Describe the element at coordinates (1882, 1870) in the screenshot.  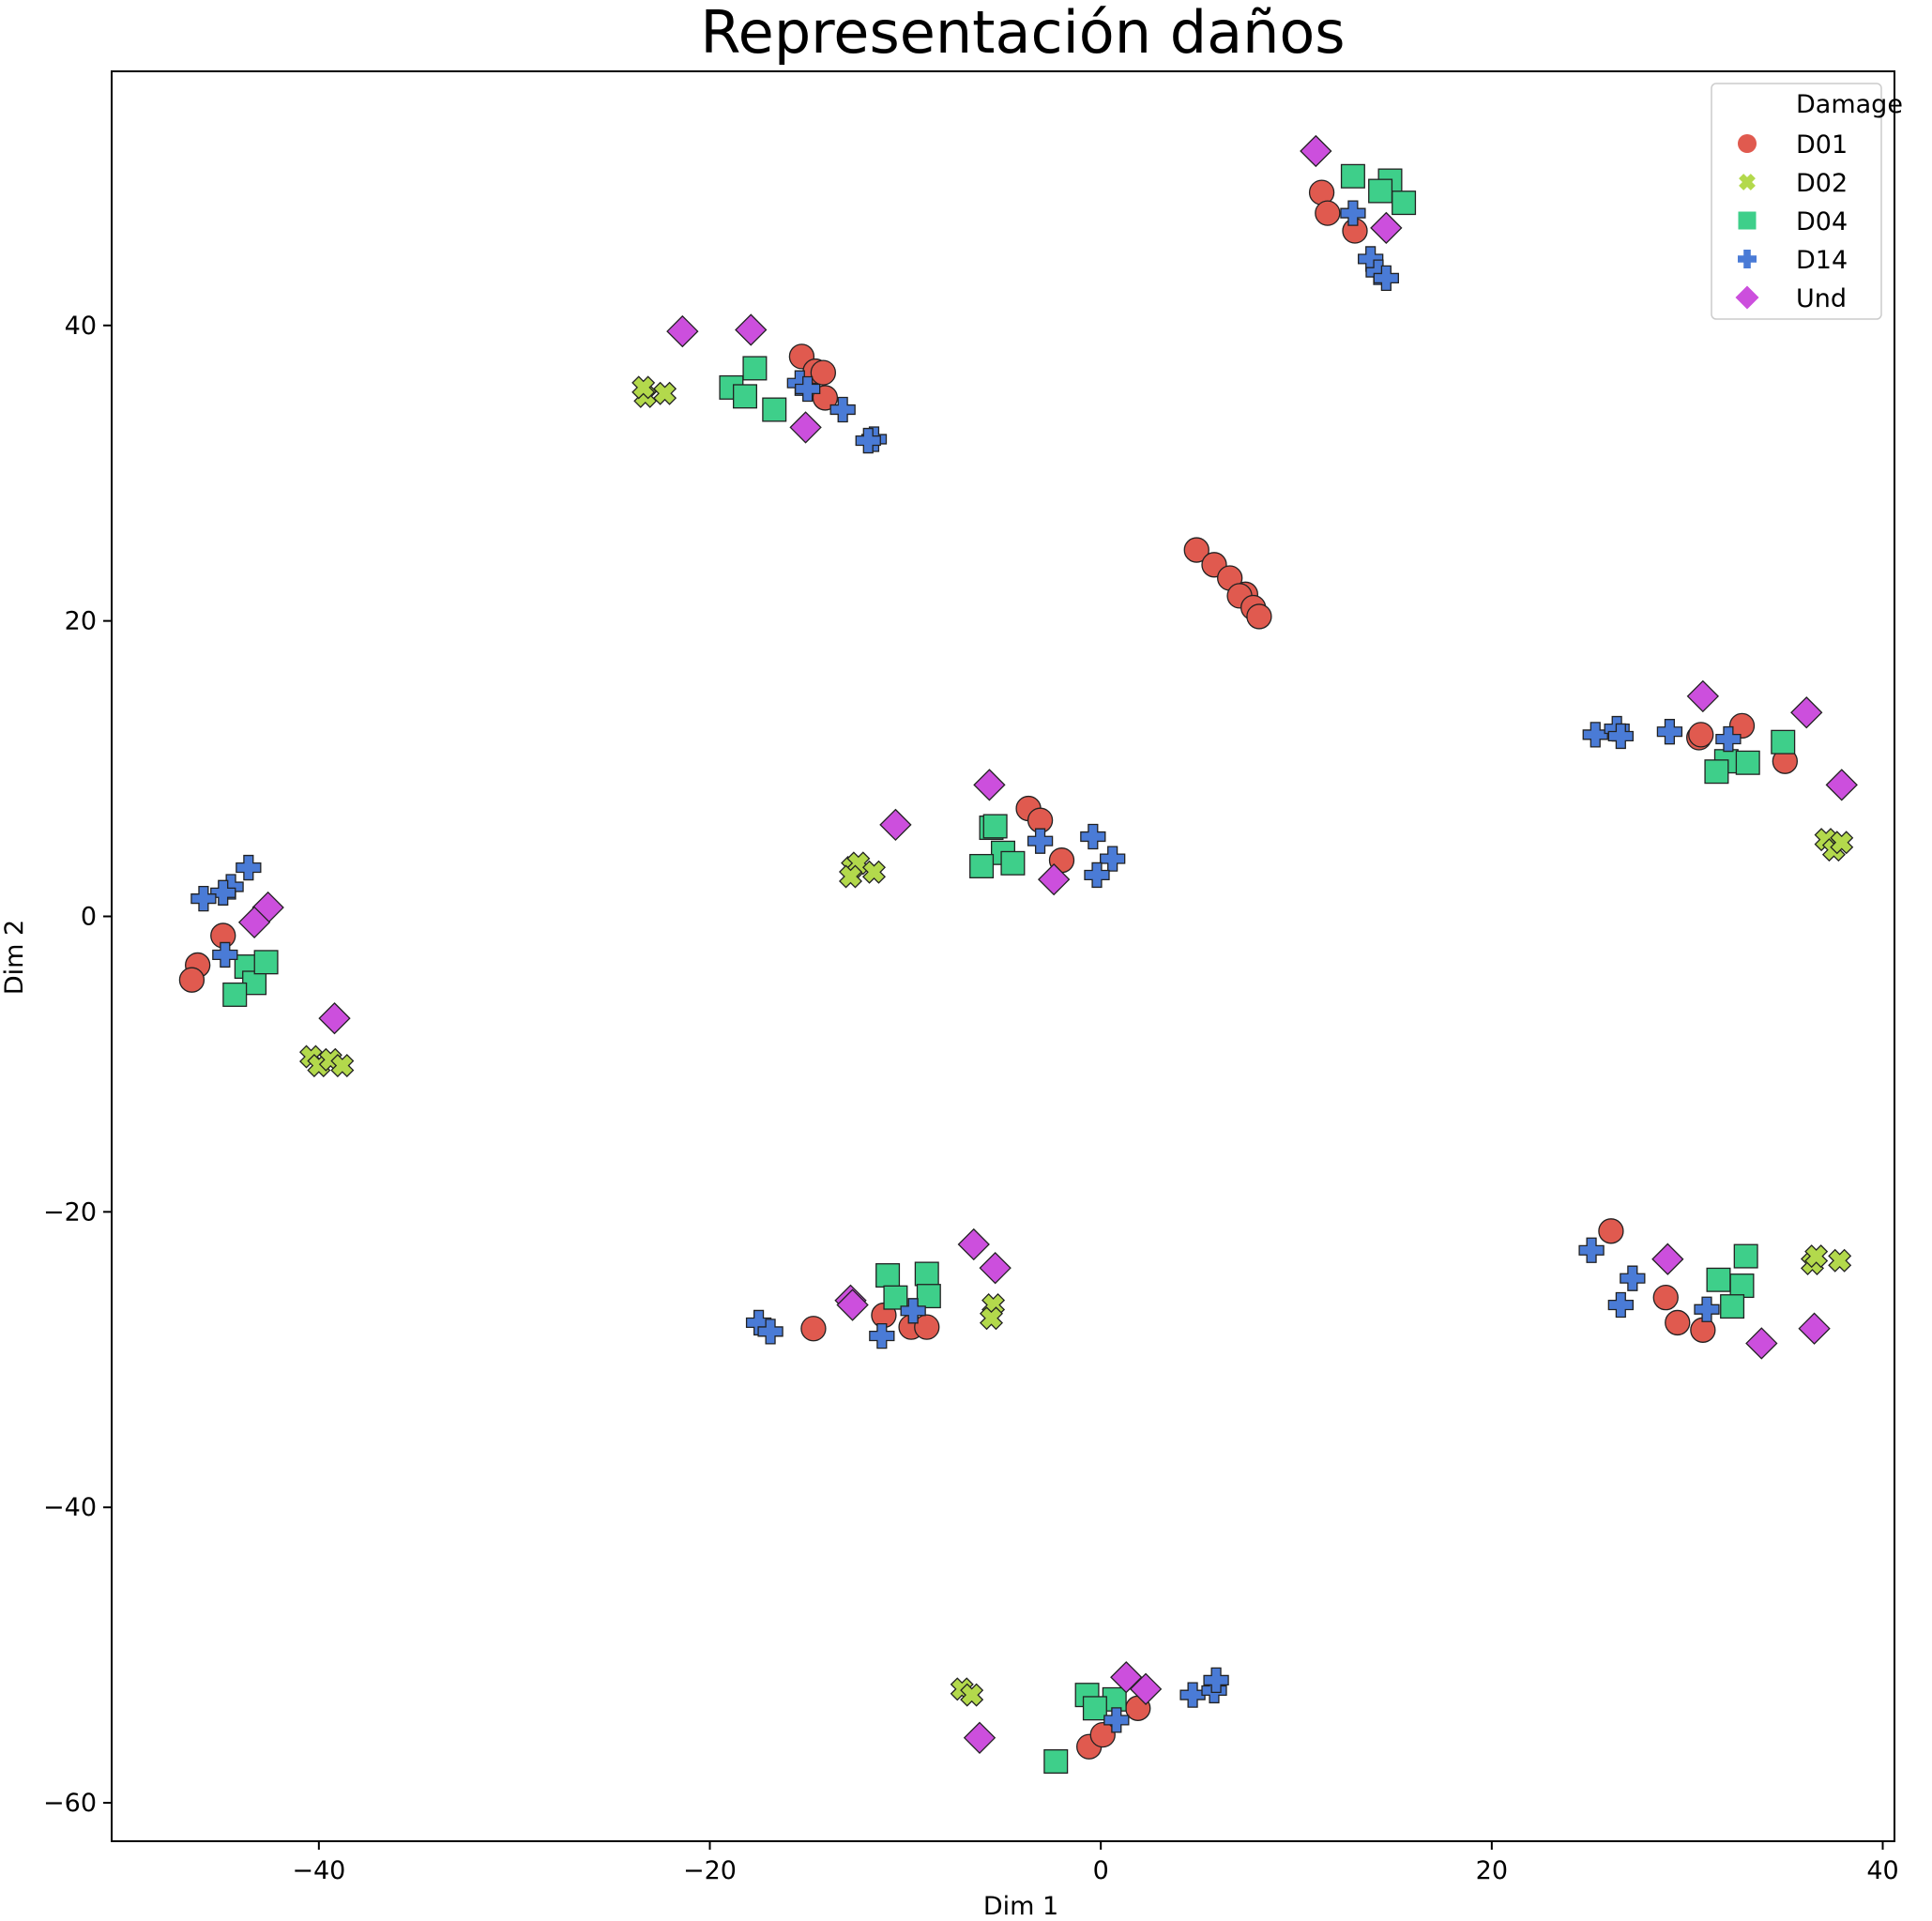
I see `x-tick-label: 40` at that location.